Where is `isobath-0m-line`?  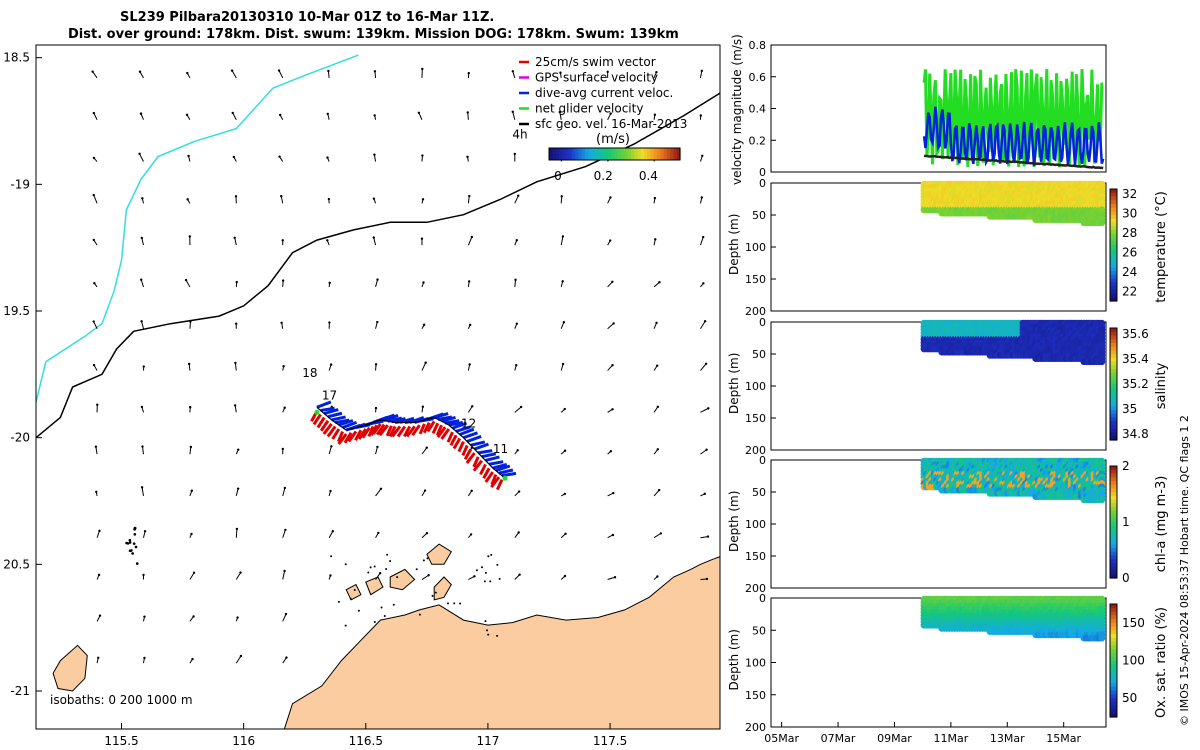 isobath-0m-line is located at coordinates (197, 228).